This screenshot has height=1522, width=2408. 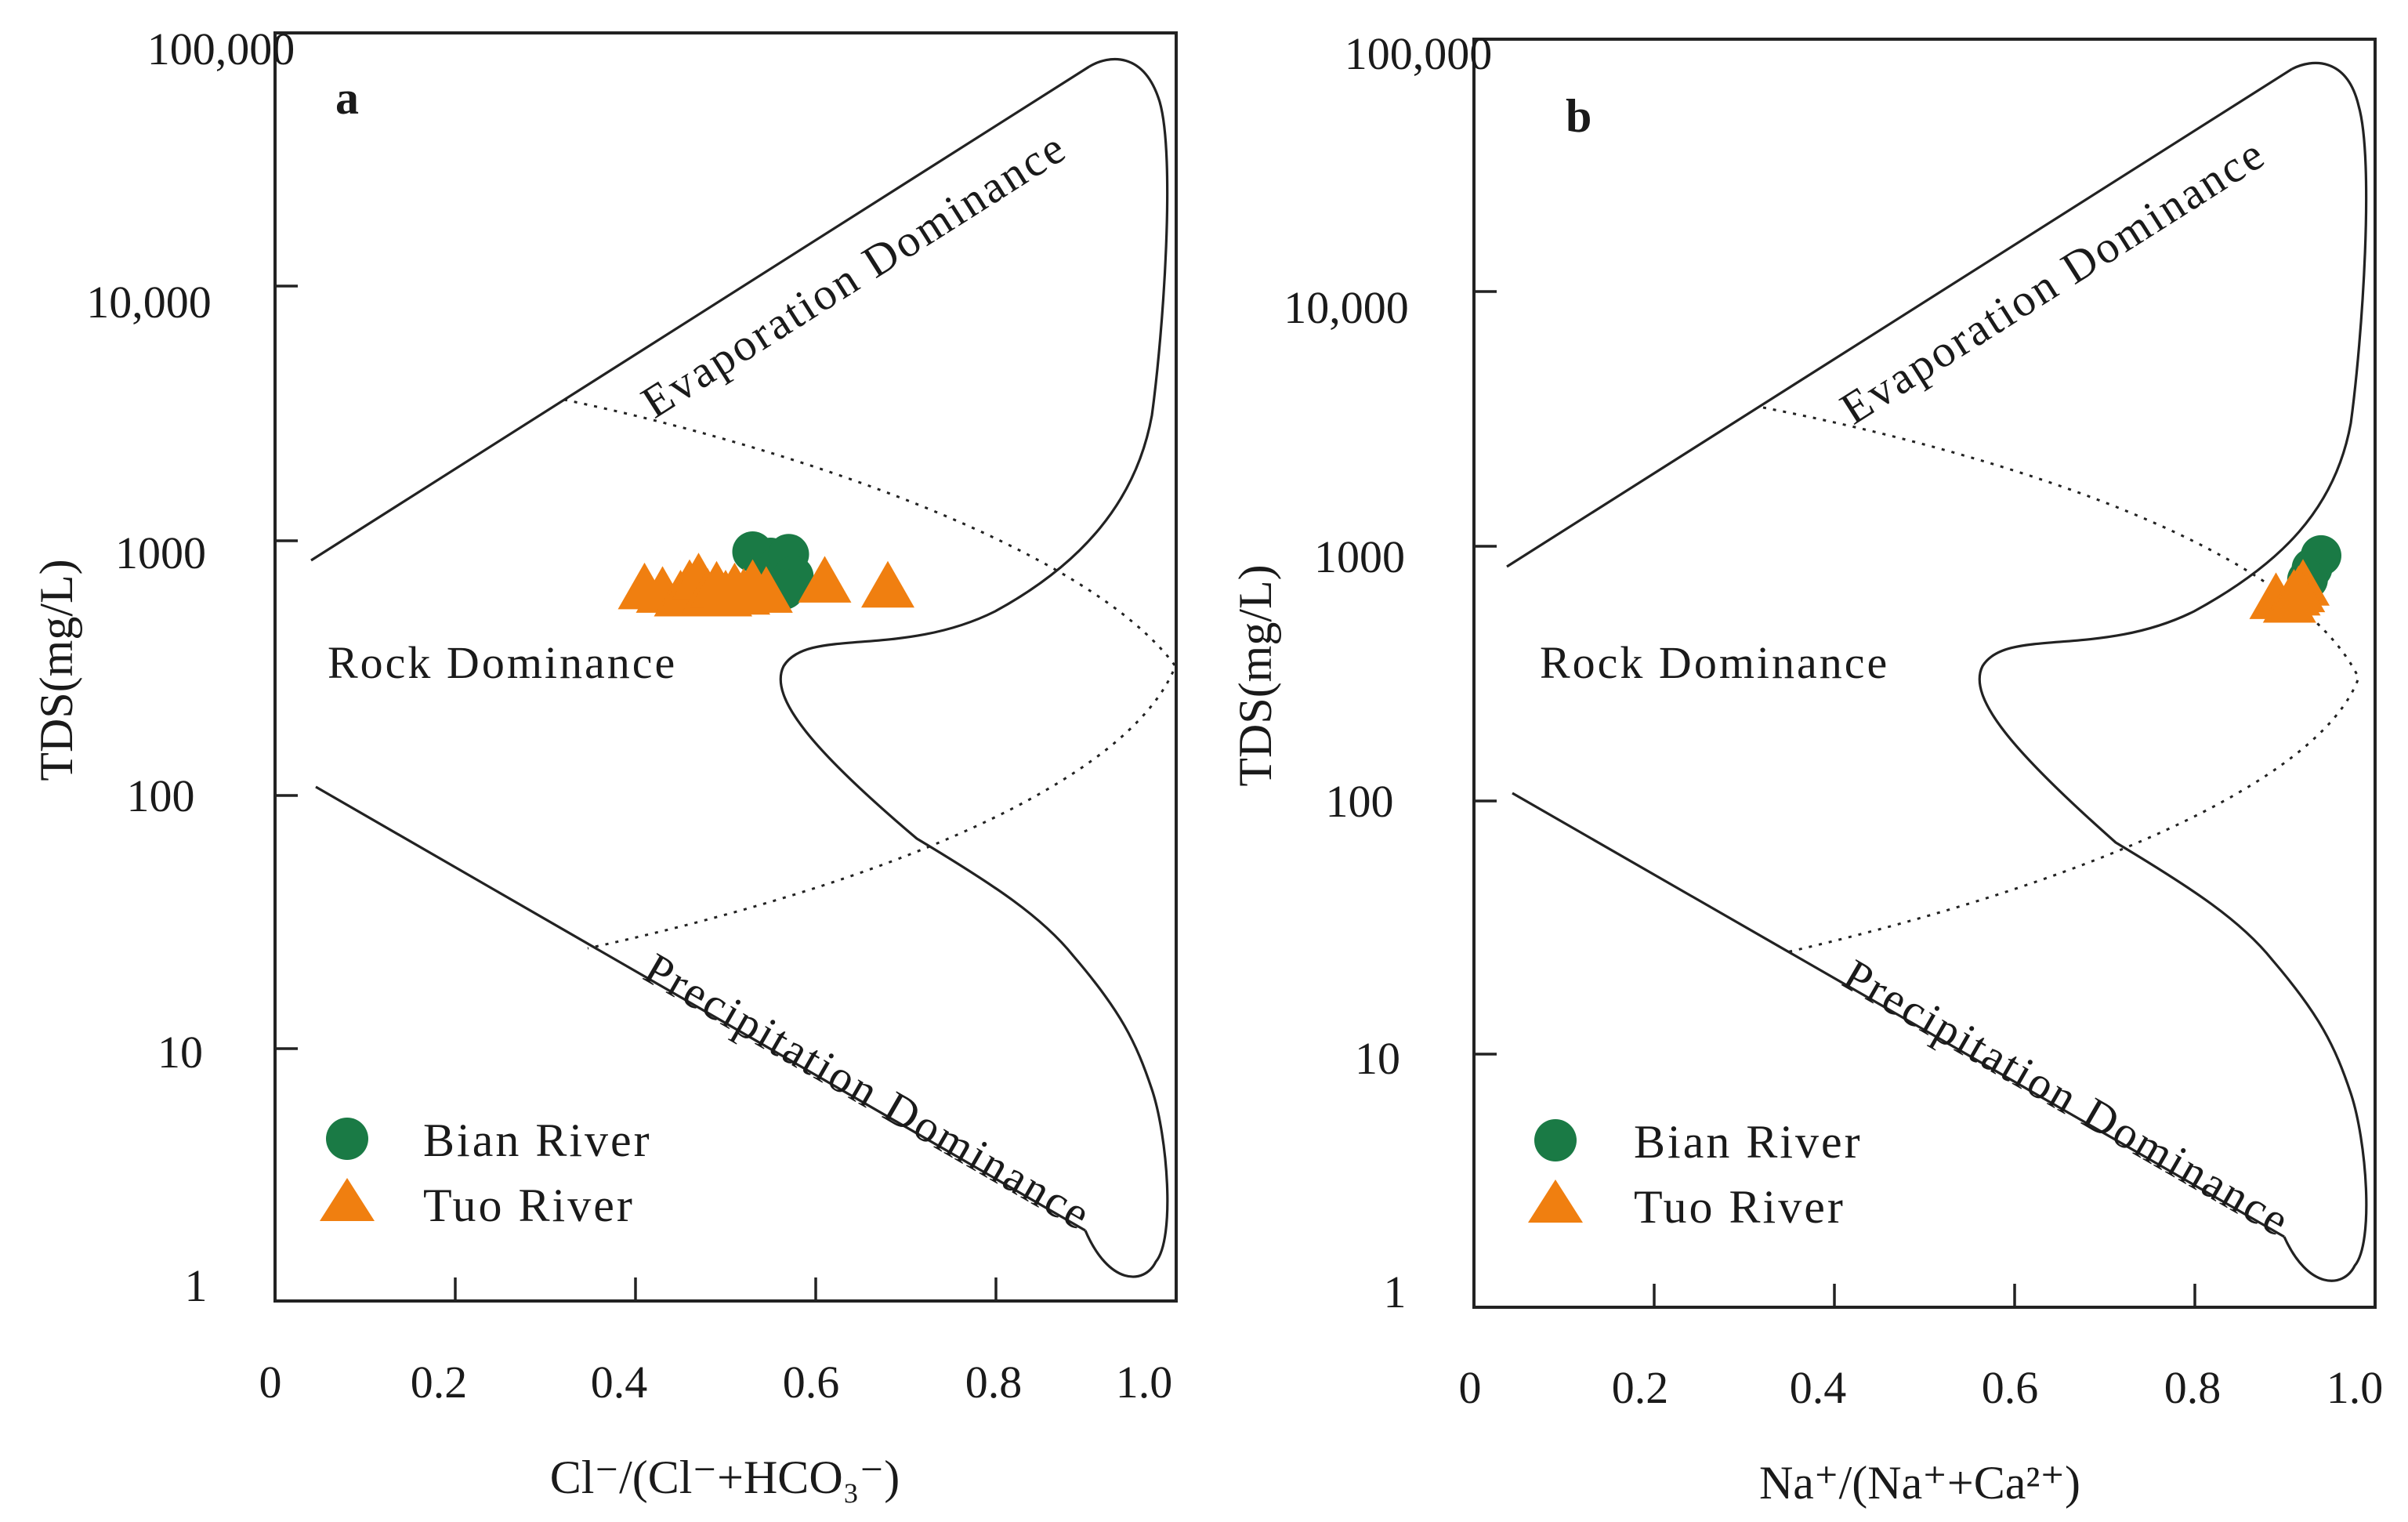 I want to click on panel-label: b, so click(x=1578, y=116).